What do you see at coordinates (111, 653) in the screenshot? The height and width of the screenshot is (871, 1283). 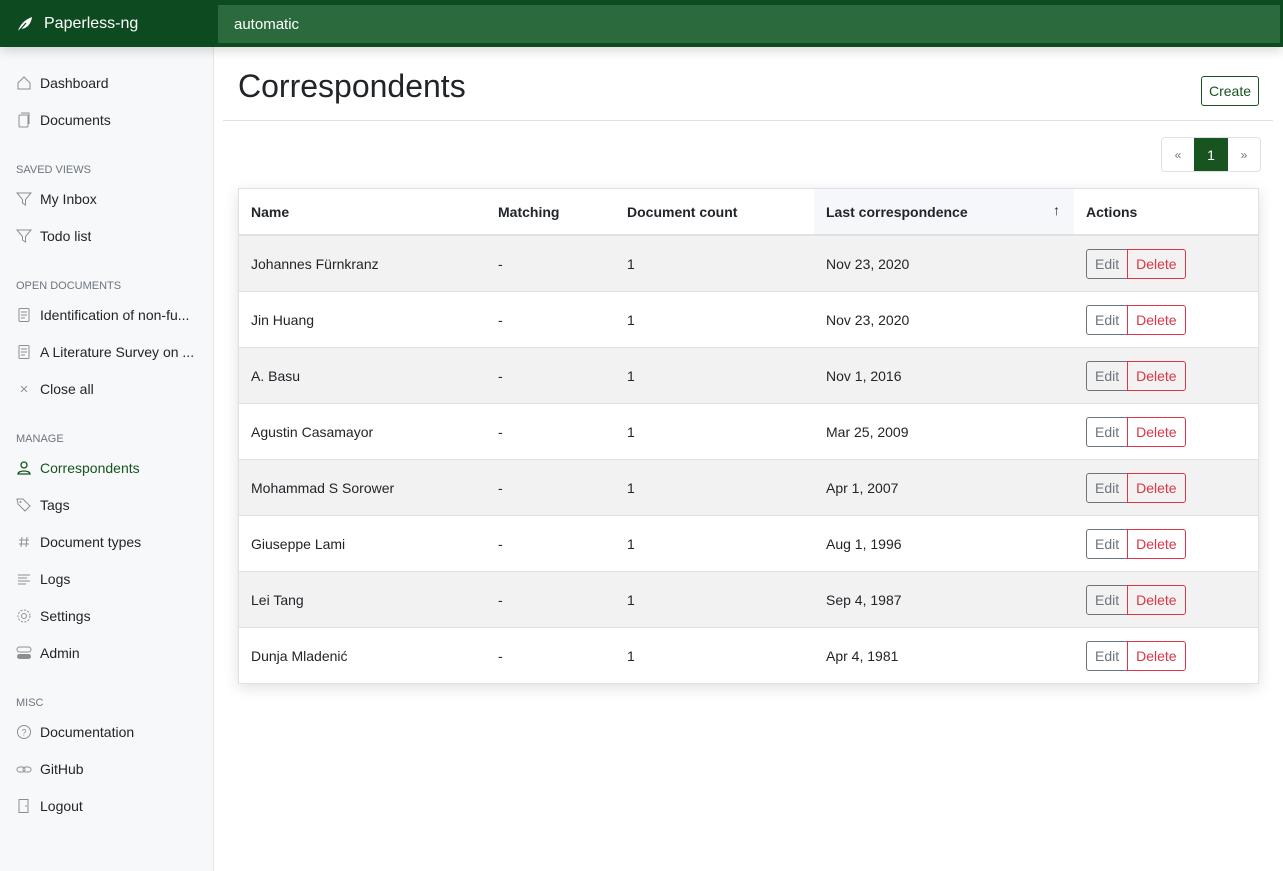 I see `sidebar-item-admin: Admin` at bounding box center [111, 653].